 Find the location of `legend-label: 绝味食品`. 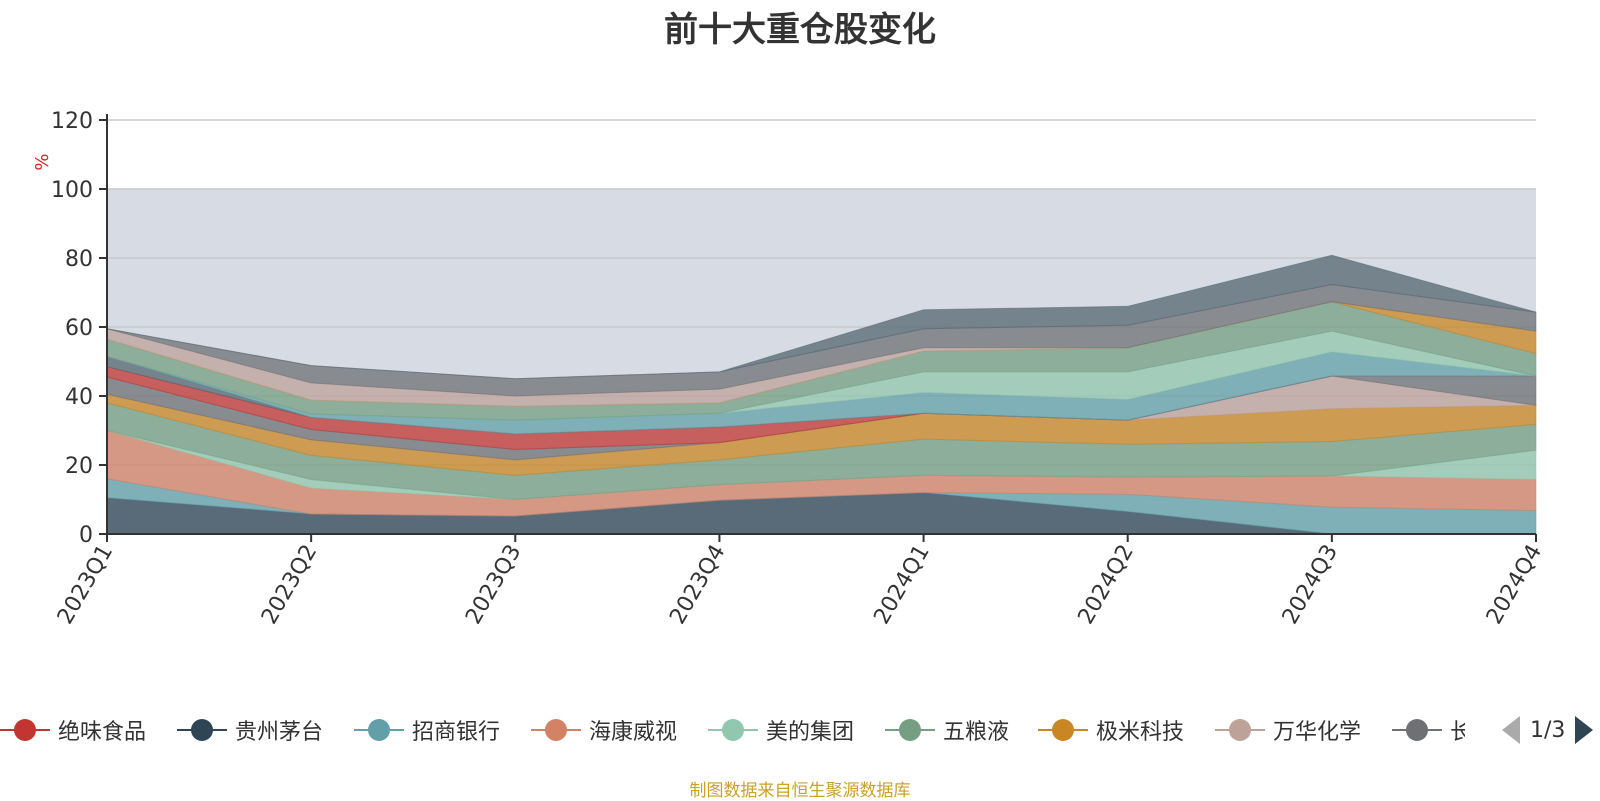

legend-label: 绝味食品 is located at coordinates (102, 732).